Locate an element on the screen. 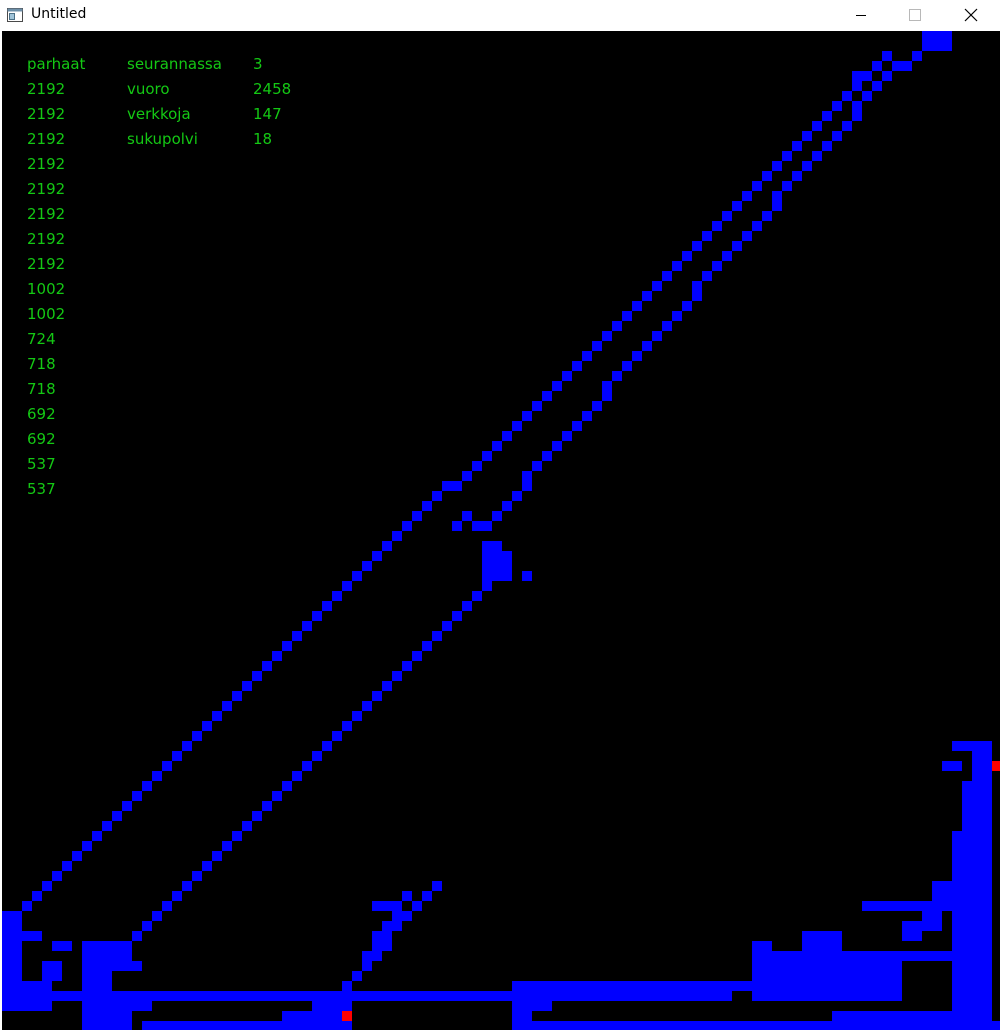  minimize-button is located at coordinates (861, 15).